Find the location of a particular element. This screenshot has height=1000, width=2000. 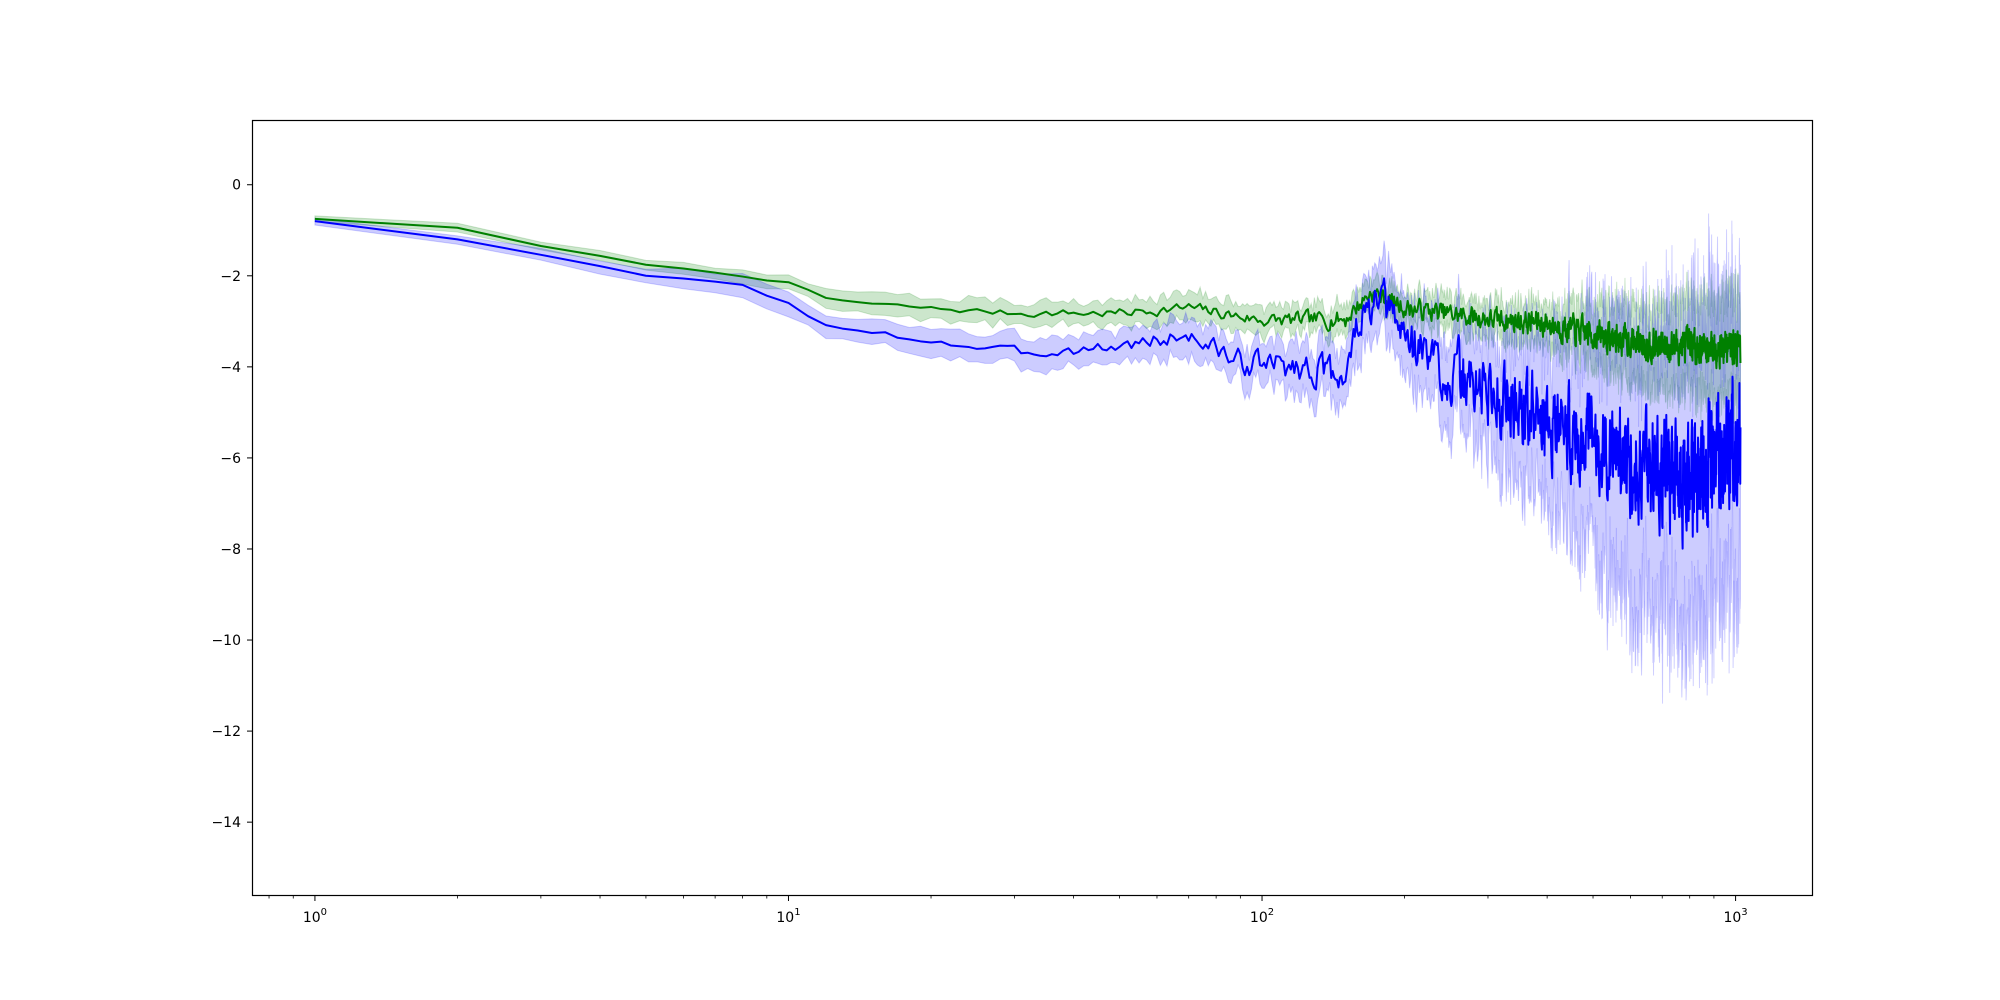

y-tick-label: −12 is located at coordinates (226, 732).